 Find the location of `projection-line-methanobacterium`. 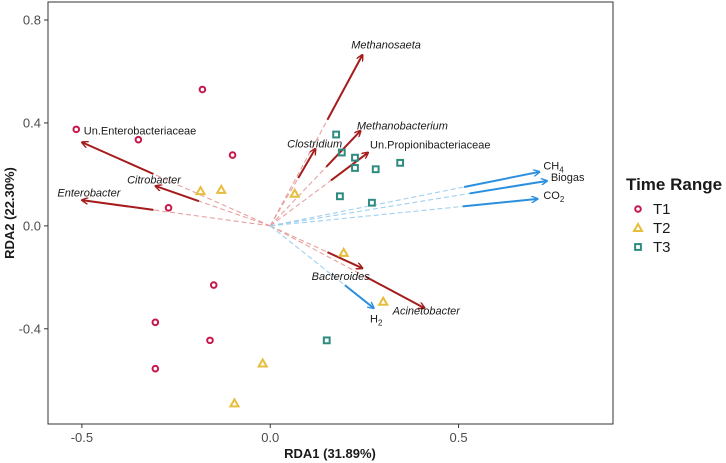

projection-line-methanobacterium is located at coordinates (315, 178).